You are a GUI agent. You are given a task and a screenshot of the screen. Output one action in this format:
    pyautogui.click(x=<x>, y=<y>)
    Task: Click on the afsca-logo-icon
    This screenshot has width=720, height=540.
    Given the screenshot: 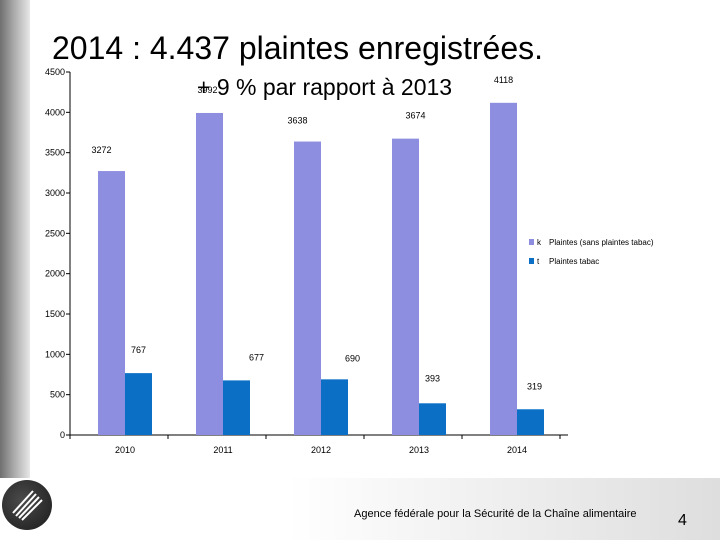 What is the action you would take?
    pyautogui.click(x=27, y=505)
    